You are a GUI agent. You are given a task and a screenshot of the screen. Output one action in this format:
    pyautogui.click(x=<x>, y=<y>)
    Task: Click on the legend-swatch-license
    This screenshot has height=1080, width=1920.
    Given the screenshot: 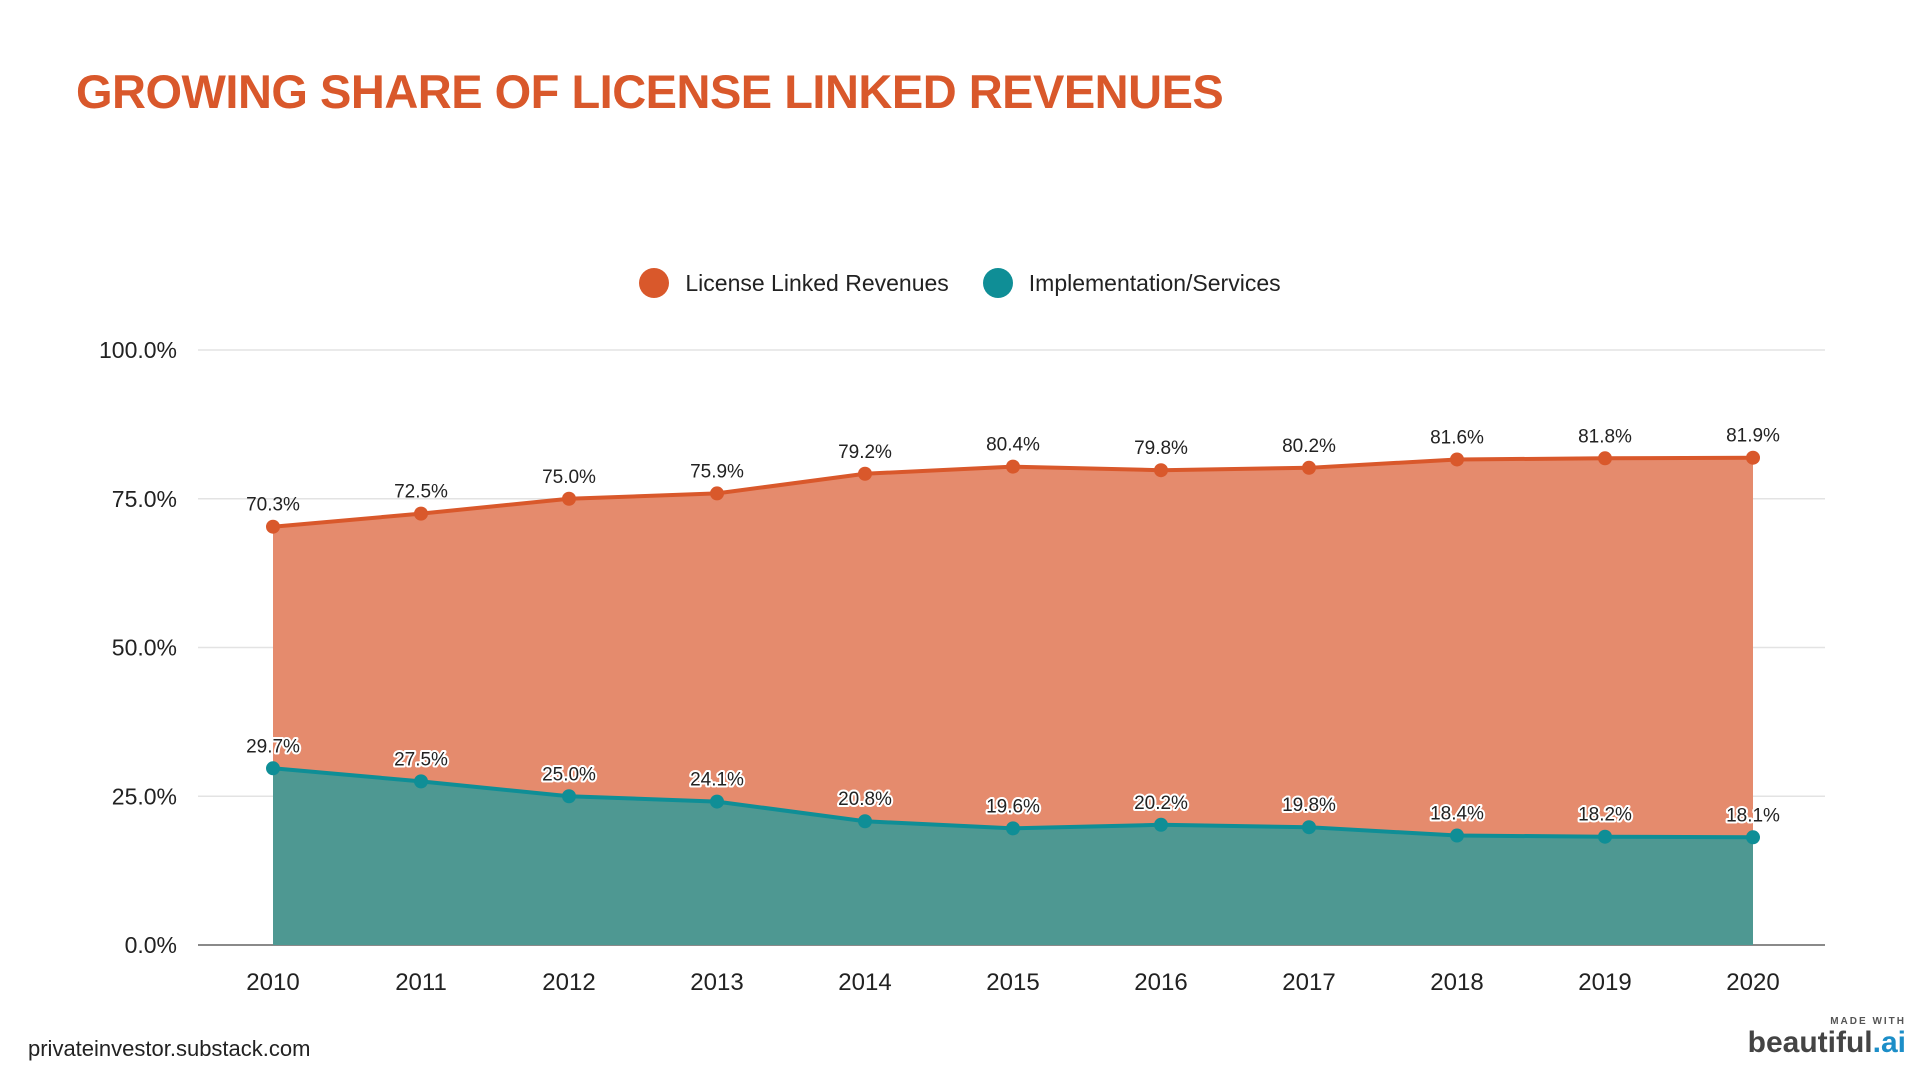 What is the action you would take?
    pyautogui.click(x=654, y=283)
    